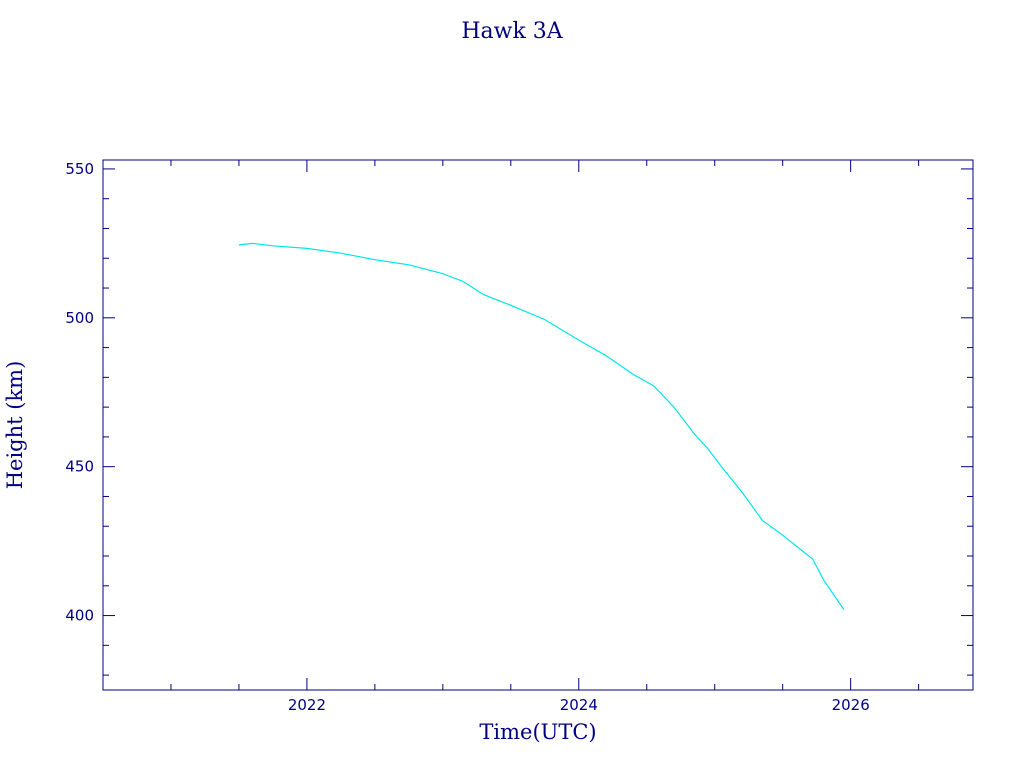 This screenshot has height=768, width=1024. Describe the element at coordinates (79, 169) in the screenshot. I see `y-tick-label: 550` at that location.